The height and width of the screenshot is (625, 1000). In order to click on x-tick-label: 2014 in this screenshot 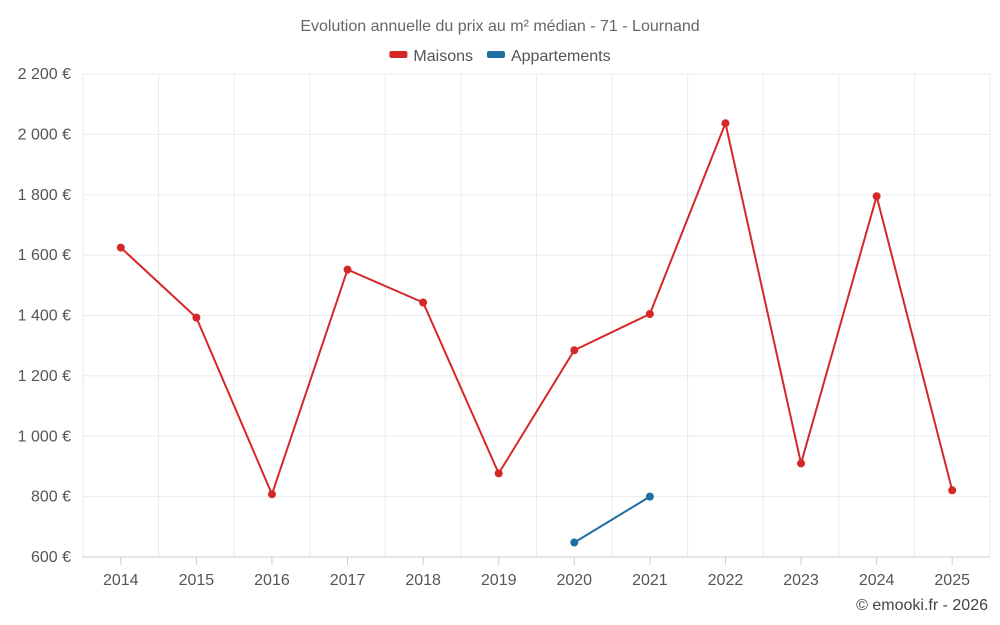, I will do `click(121, 580)`.